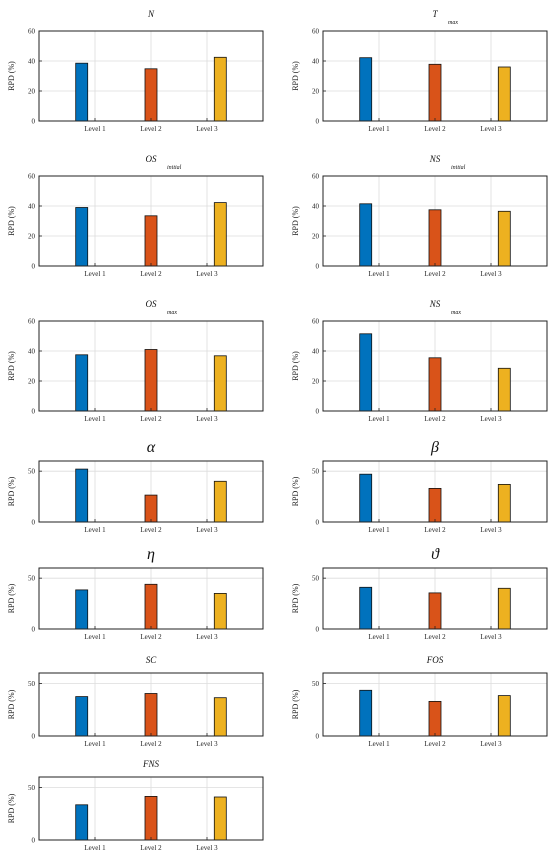 This screenshot has width=550, height=859. What do you see at coordinates (135, 701) in the screenshot?
I see `chart-panel: 0 50 Level 1 Level 2 Level 3 RPD (%) SC` at bounding box center [135, 701].